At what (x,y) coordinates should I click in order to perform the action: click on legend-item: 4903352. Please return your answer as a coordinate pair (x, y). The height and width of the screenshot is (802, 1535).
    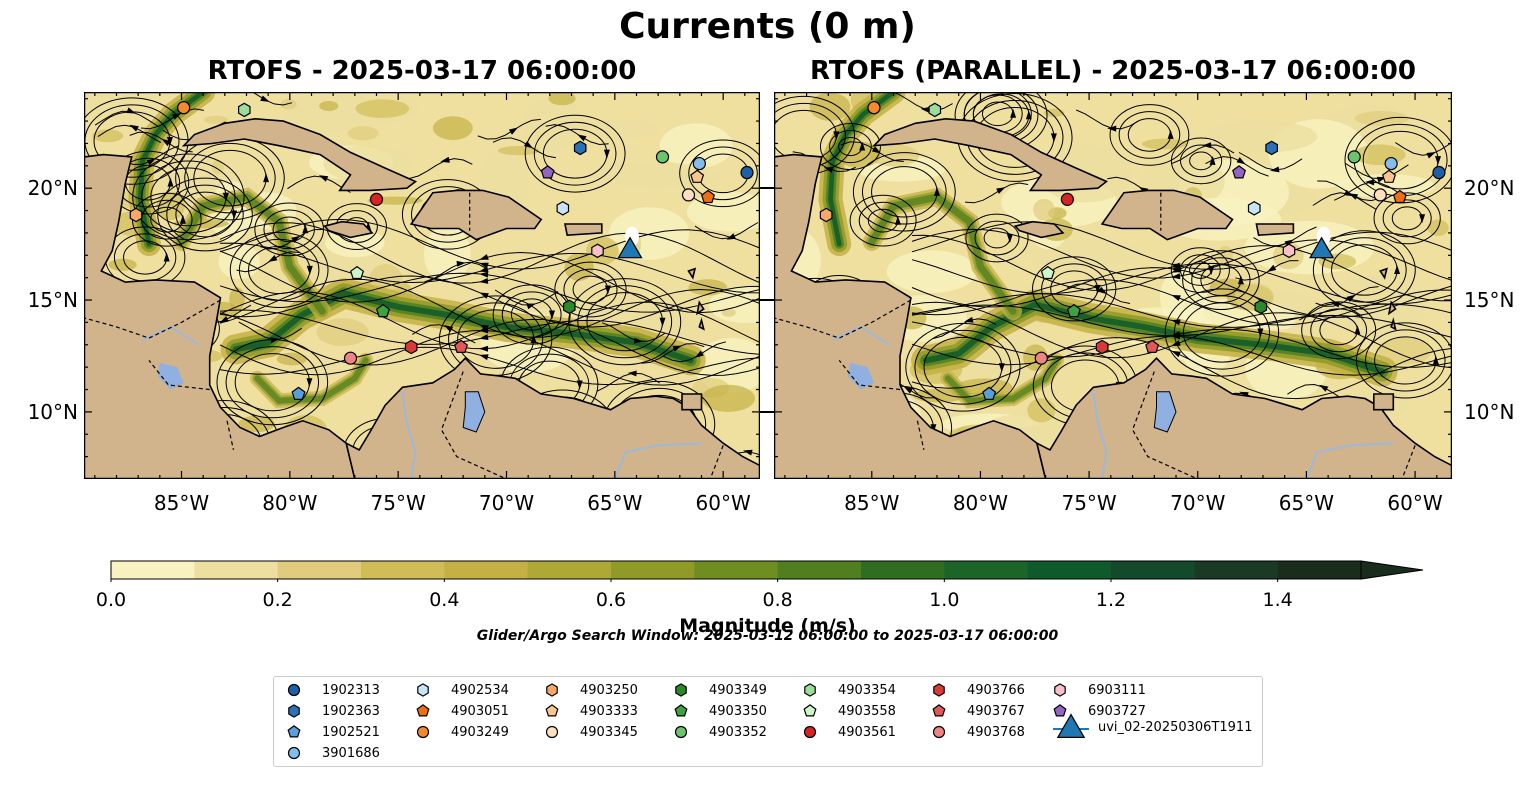
    Looking at the image, I should click on (720, 732).